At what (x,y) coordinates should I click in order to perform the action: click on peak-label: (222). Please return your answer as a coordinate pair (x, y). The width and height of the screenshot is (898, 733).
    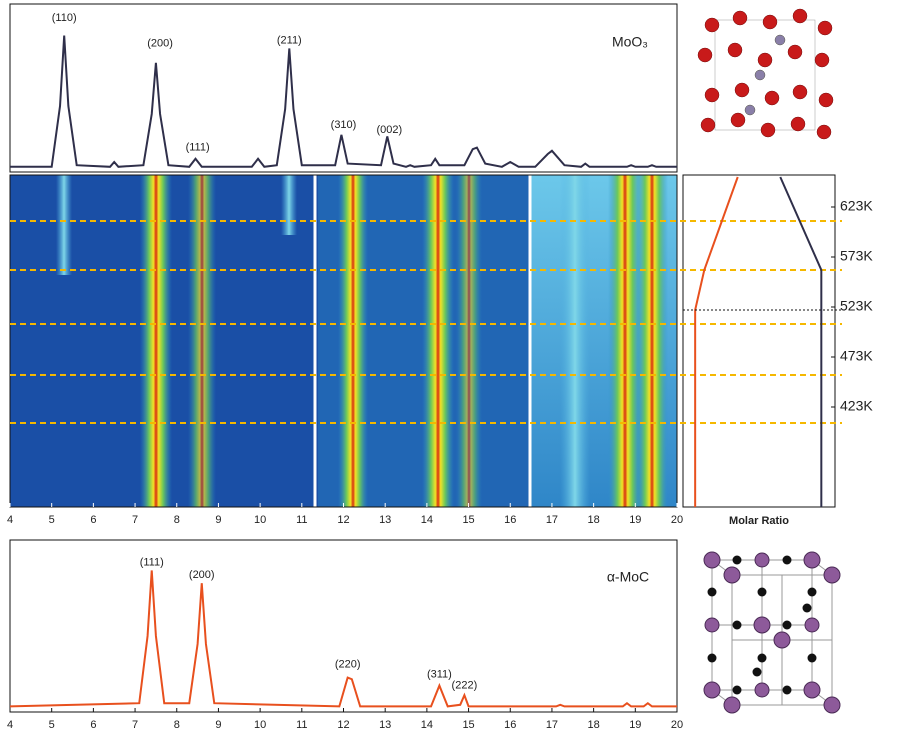
    Looking at the image, I should click on (465, 686).